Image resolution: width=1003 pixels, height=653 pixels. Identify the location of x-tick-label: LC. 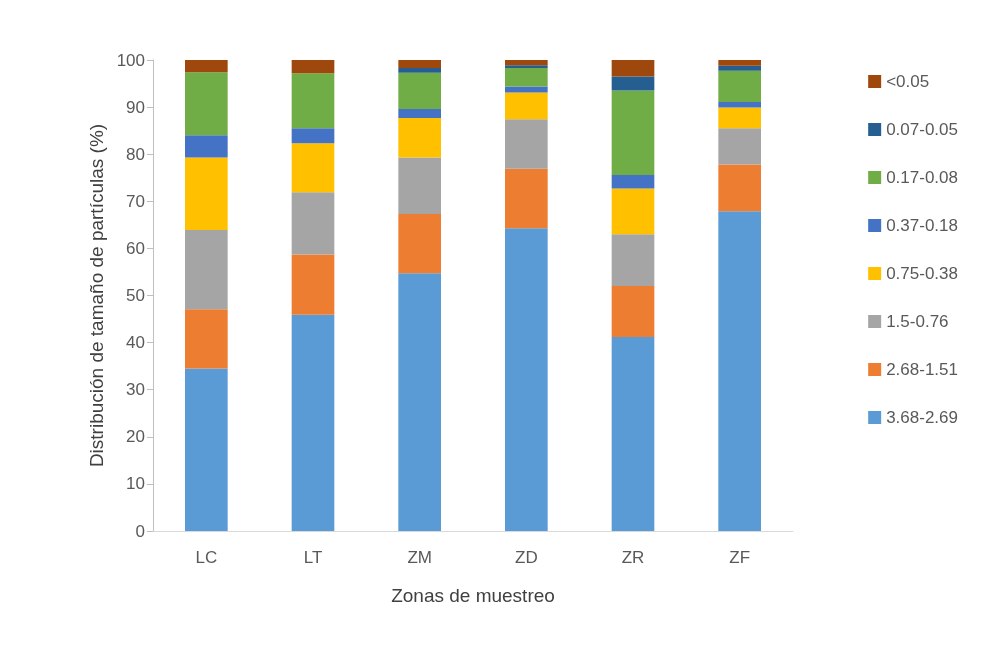
(206, 557).